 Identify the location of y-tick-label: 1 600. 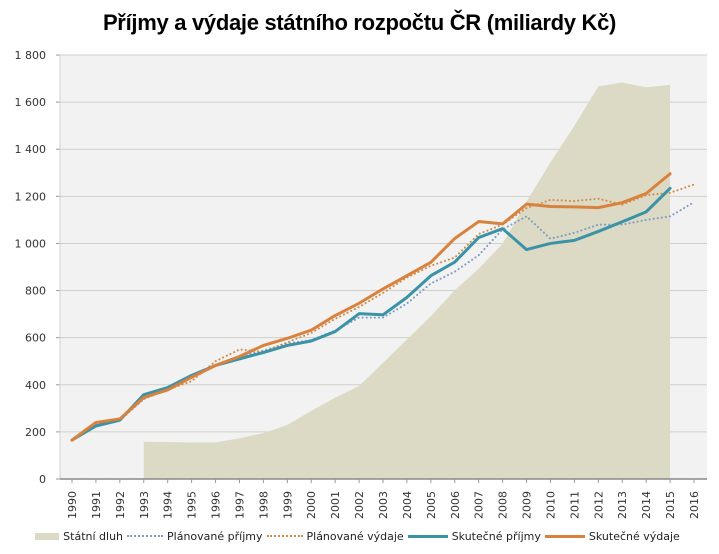
(31, 102).